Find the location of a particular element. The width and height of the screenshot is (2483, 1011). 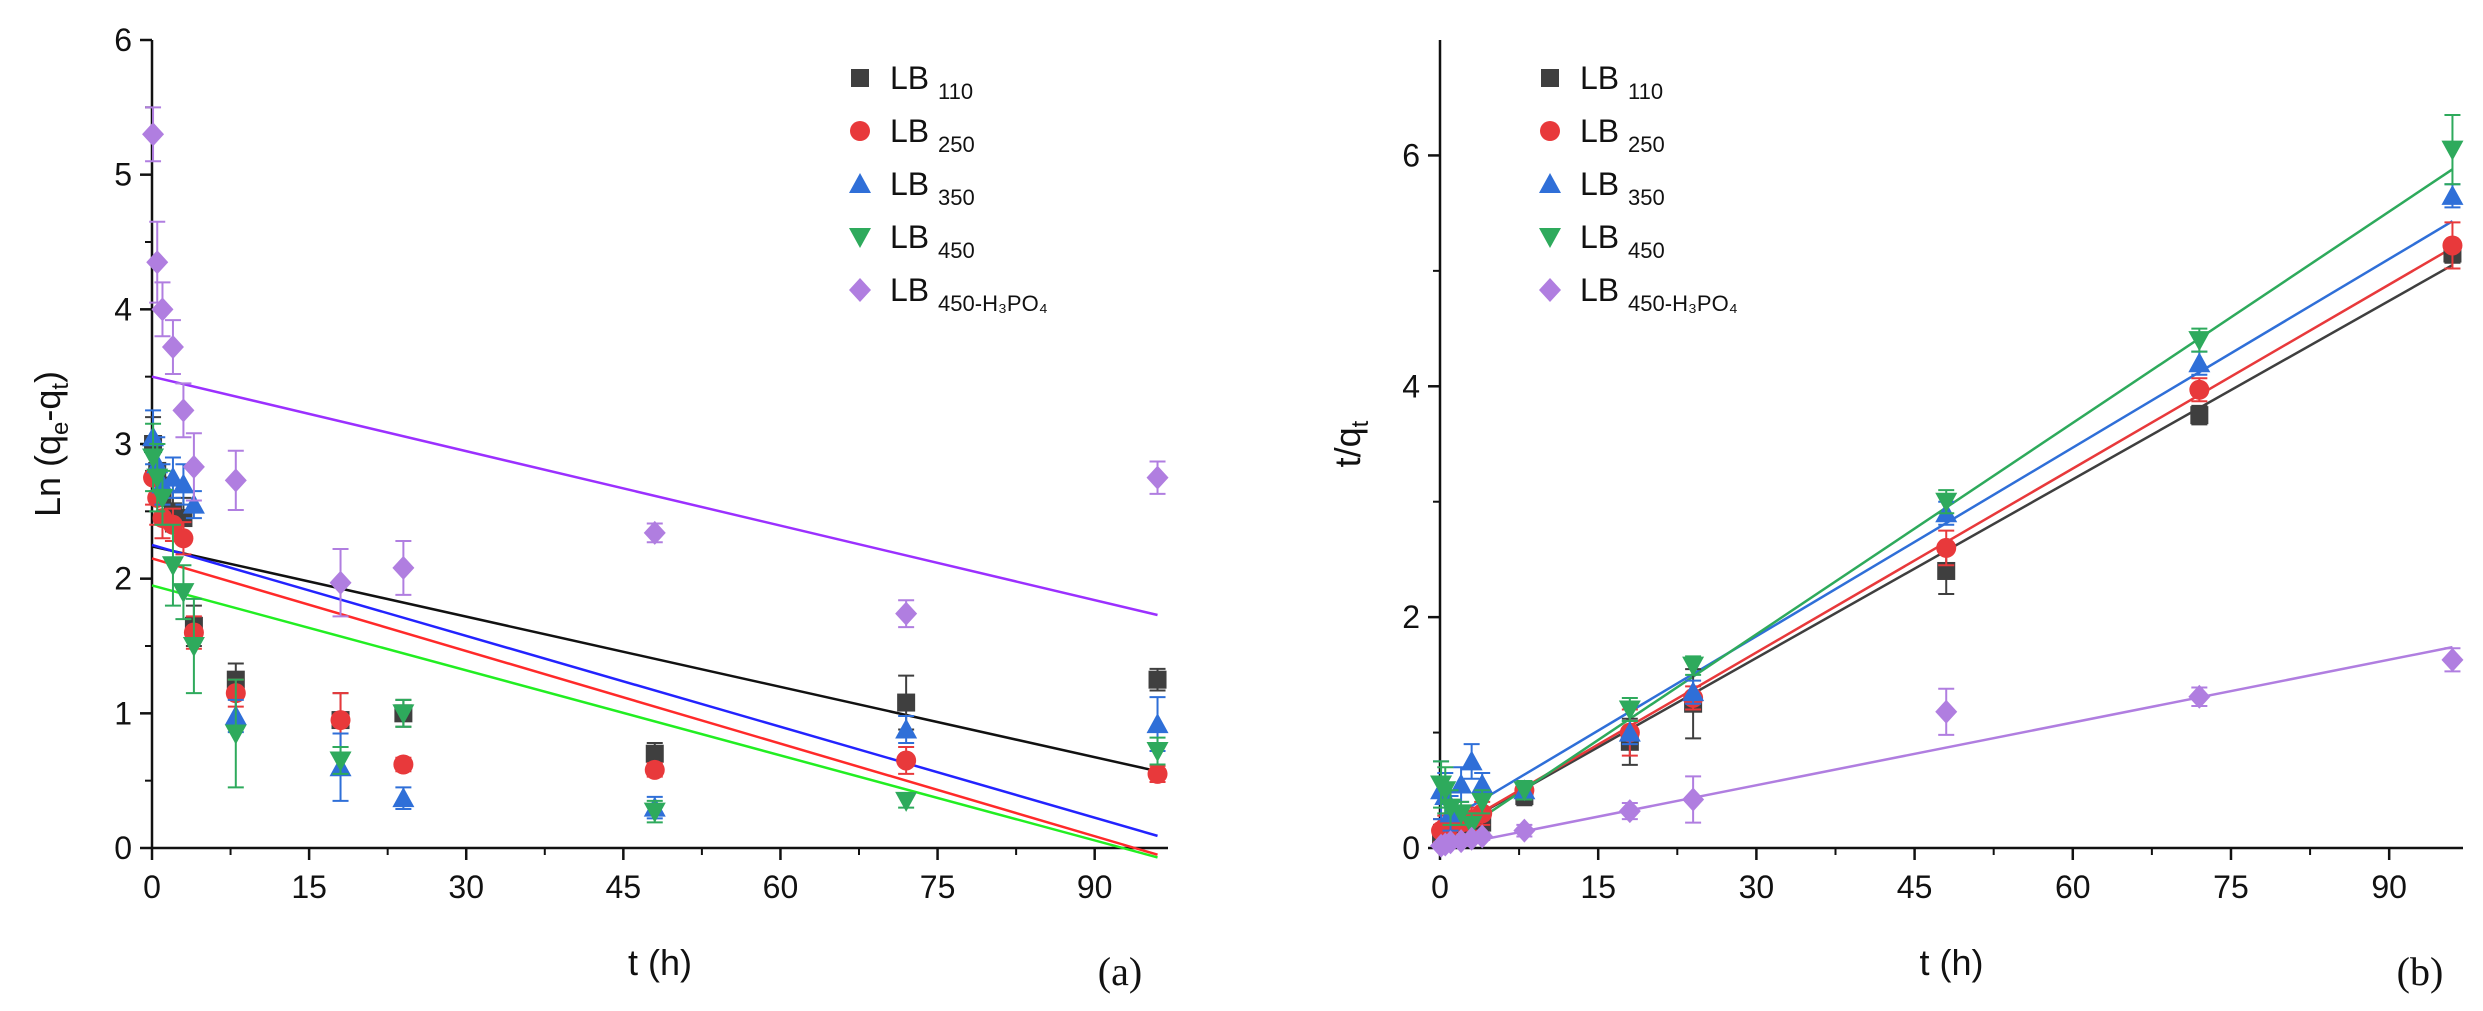

y-tick-label: 4 is located at coordinates (1411, 386).